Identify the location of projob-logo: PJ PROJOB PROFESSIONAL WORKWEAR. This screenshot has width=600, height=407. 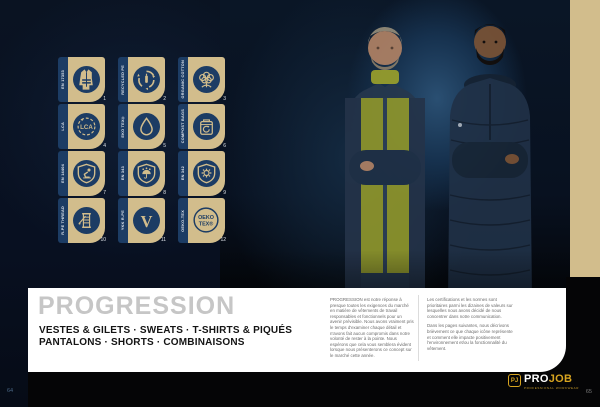
(543, 382).